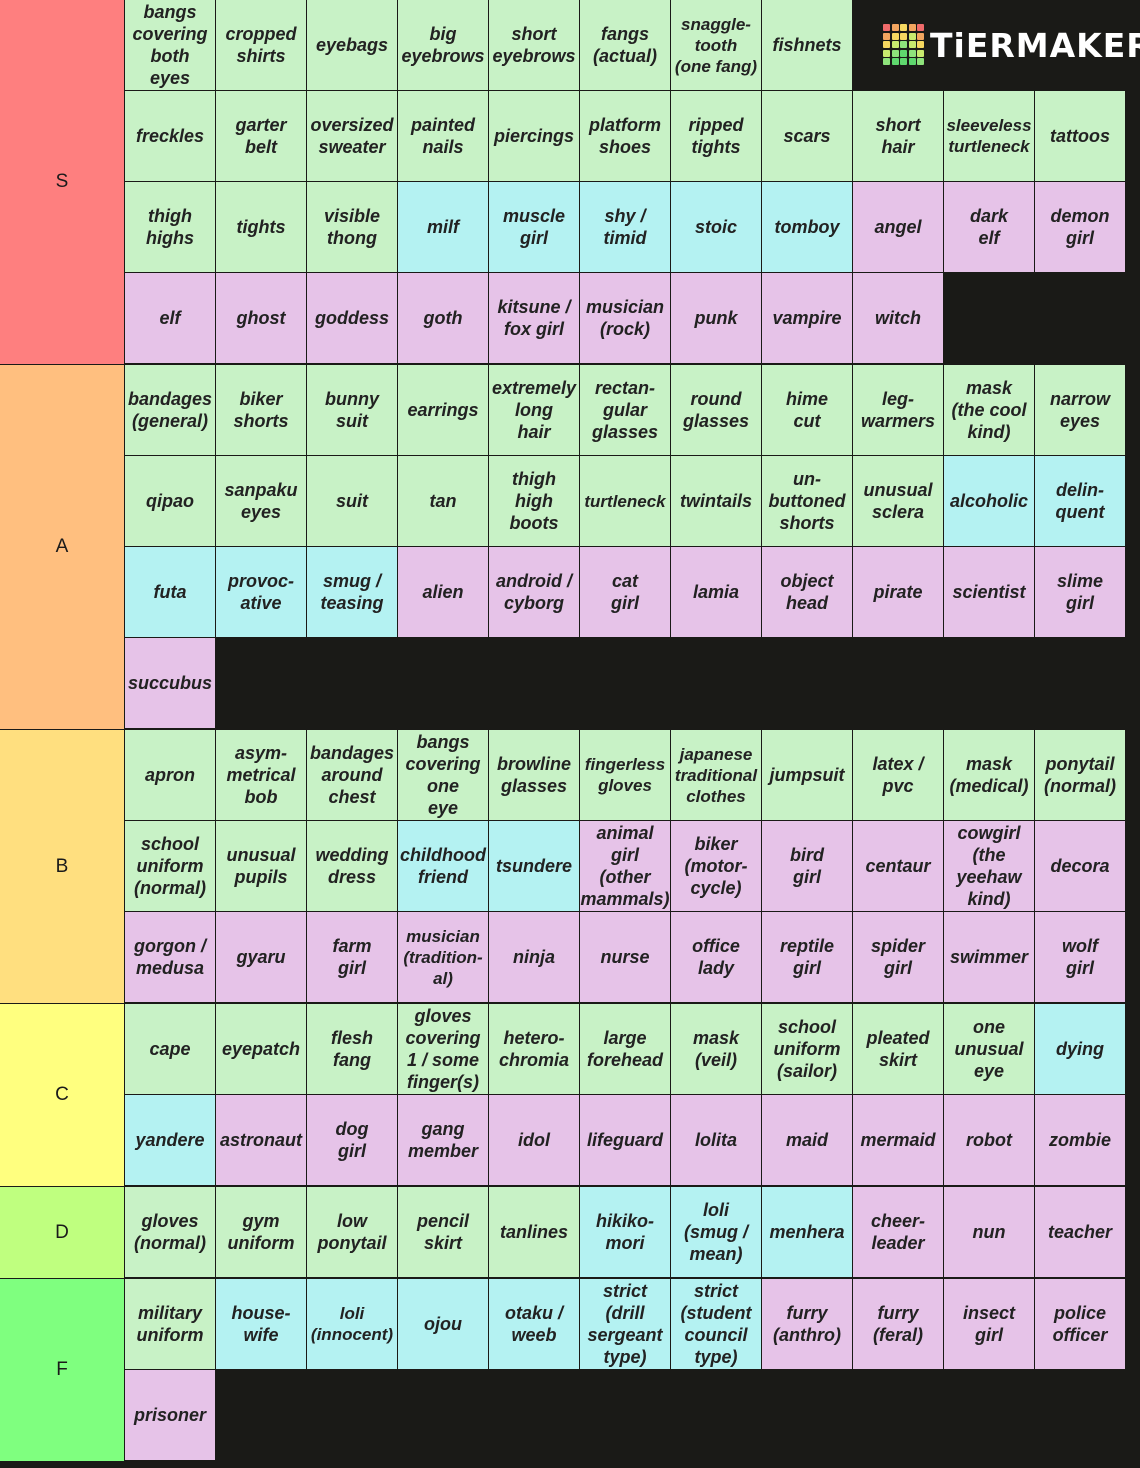 This screenshot has height=1468, width=1140. Describe the element at coordinates (989, 592) in the screenshot. I see `tier-item: scientist` at that location.